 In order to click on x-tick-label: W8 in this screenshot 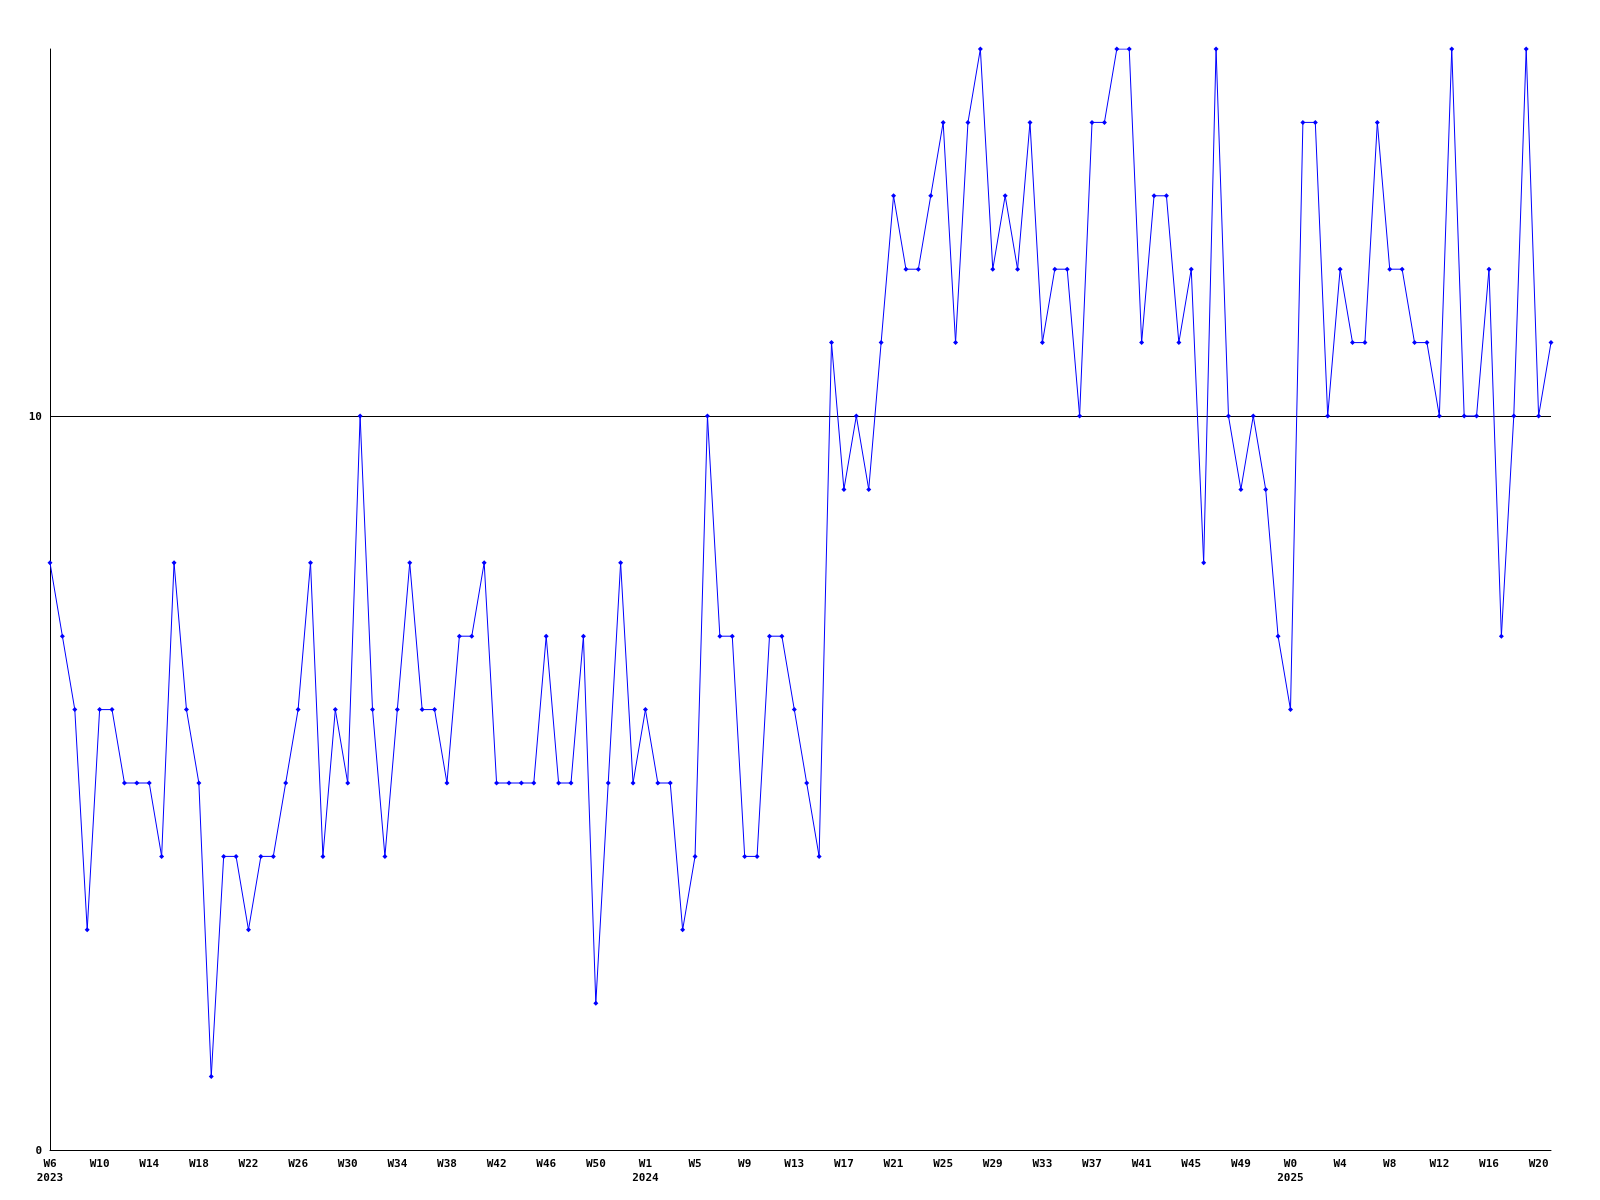, I will do `click(1390, 1163)`.